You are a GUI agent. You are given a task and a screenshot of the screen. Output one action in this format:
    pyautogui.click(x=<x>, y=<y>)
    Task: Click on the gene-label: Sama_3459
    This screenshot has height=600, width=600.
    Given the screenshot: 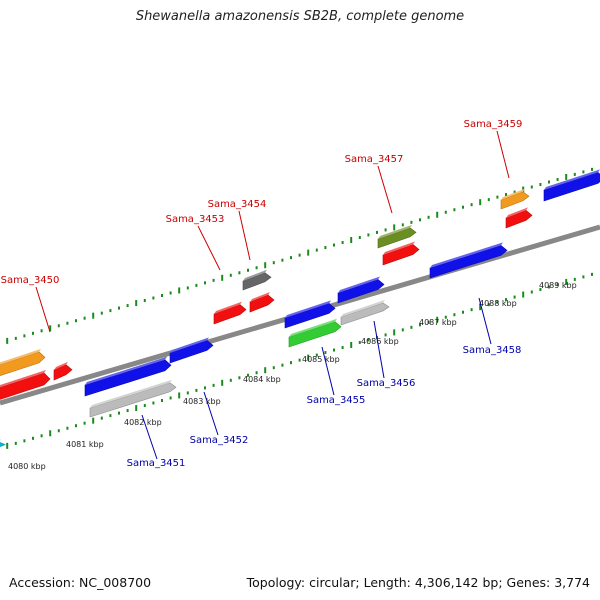 What is the action you would take?
    pyautogui.click(x=493, y=124)
    